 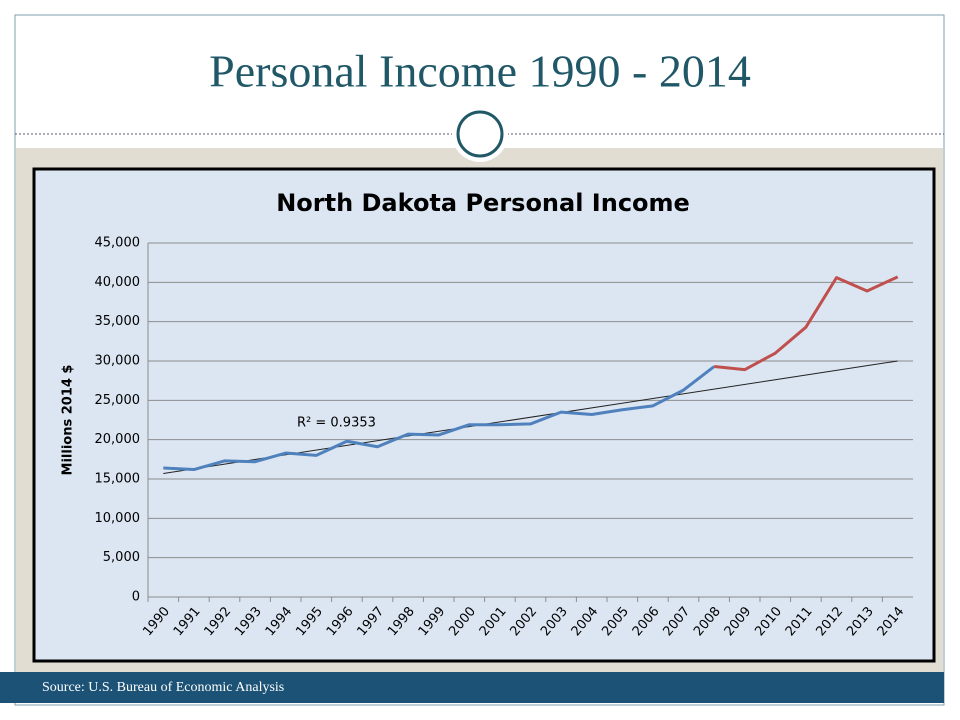 What do you see at coordinates (136, 597) in the screenshot?
I see `y-tick-label: 0` at bounding box center [136, 597].